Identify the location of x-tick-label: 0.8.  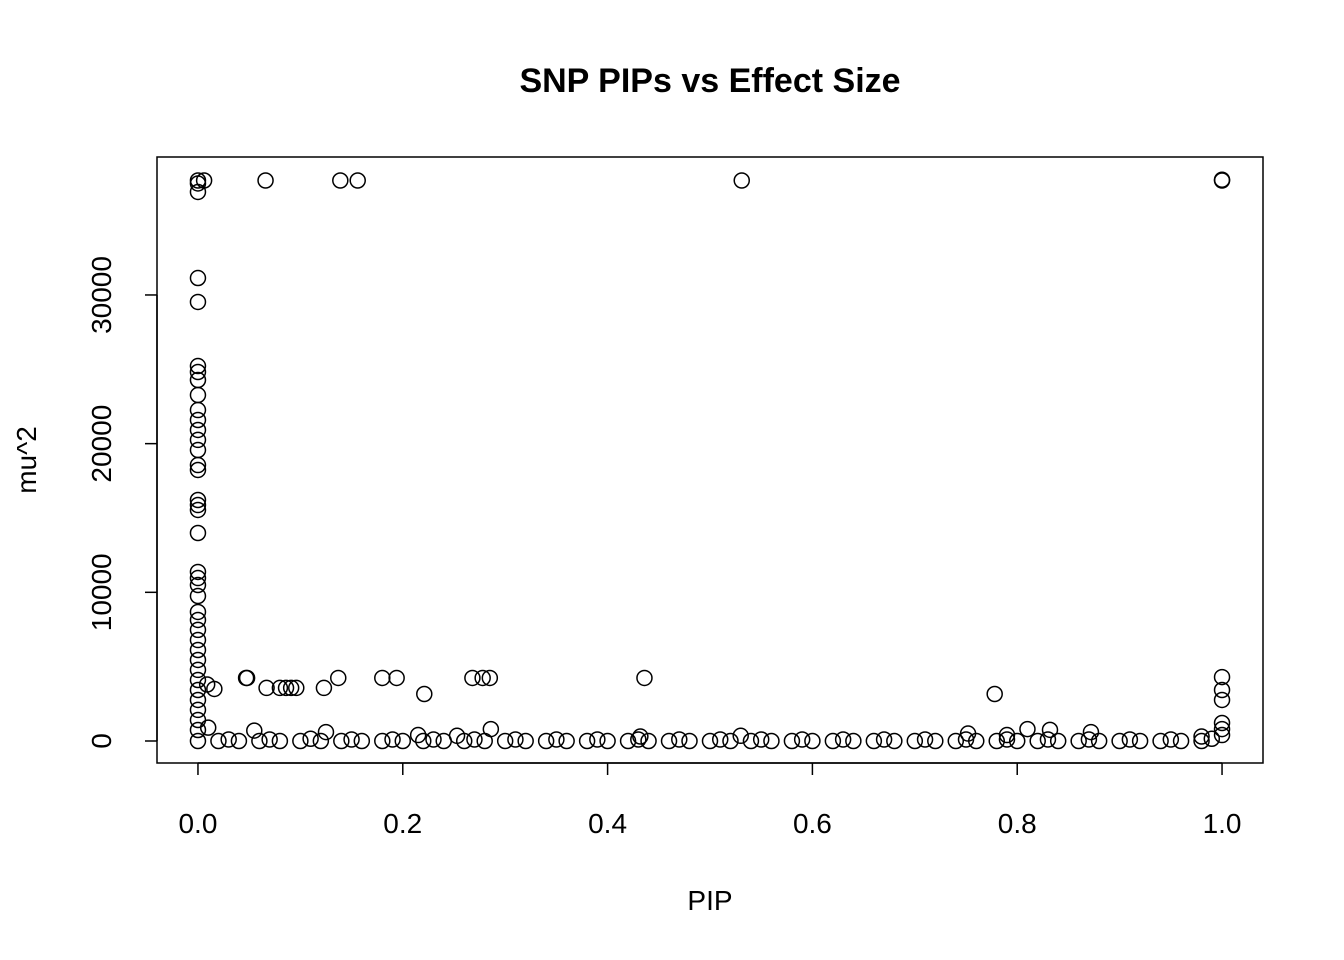
(1017, 823).